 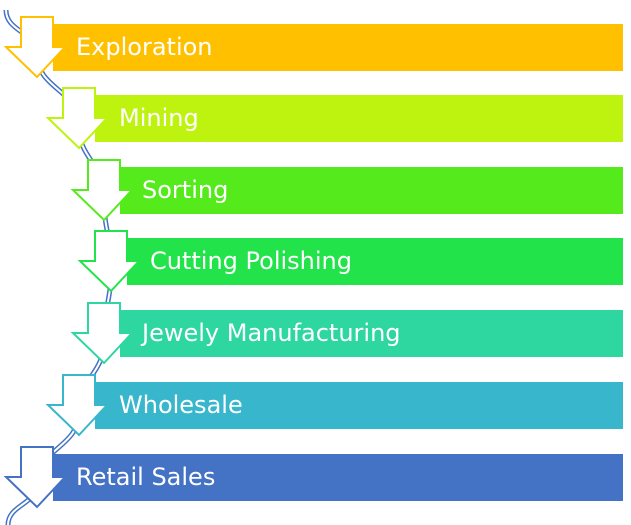 I want to click on step-bar: Exploration, so click(x=338, y=47).